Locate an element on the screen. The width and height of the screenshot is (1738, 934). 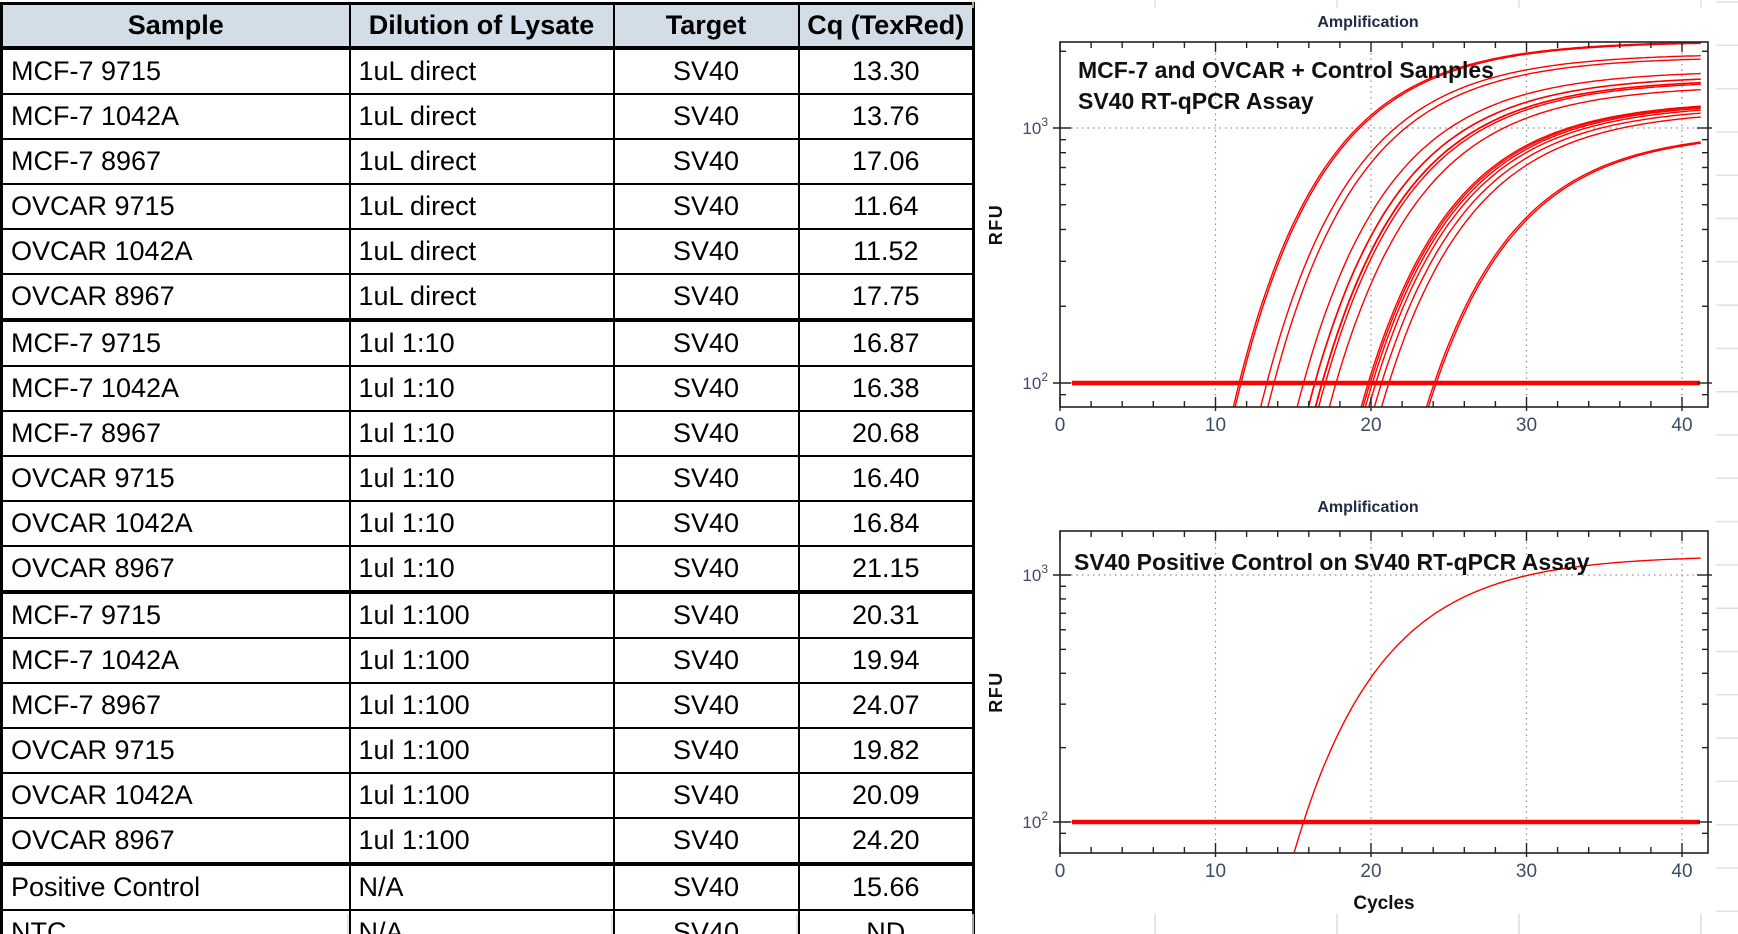
cell-sample: Positive Control is located at coordinates (175, 886).